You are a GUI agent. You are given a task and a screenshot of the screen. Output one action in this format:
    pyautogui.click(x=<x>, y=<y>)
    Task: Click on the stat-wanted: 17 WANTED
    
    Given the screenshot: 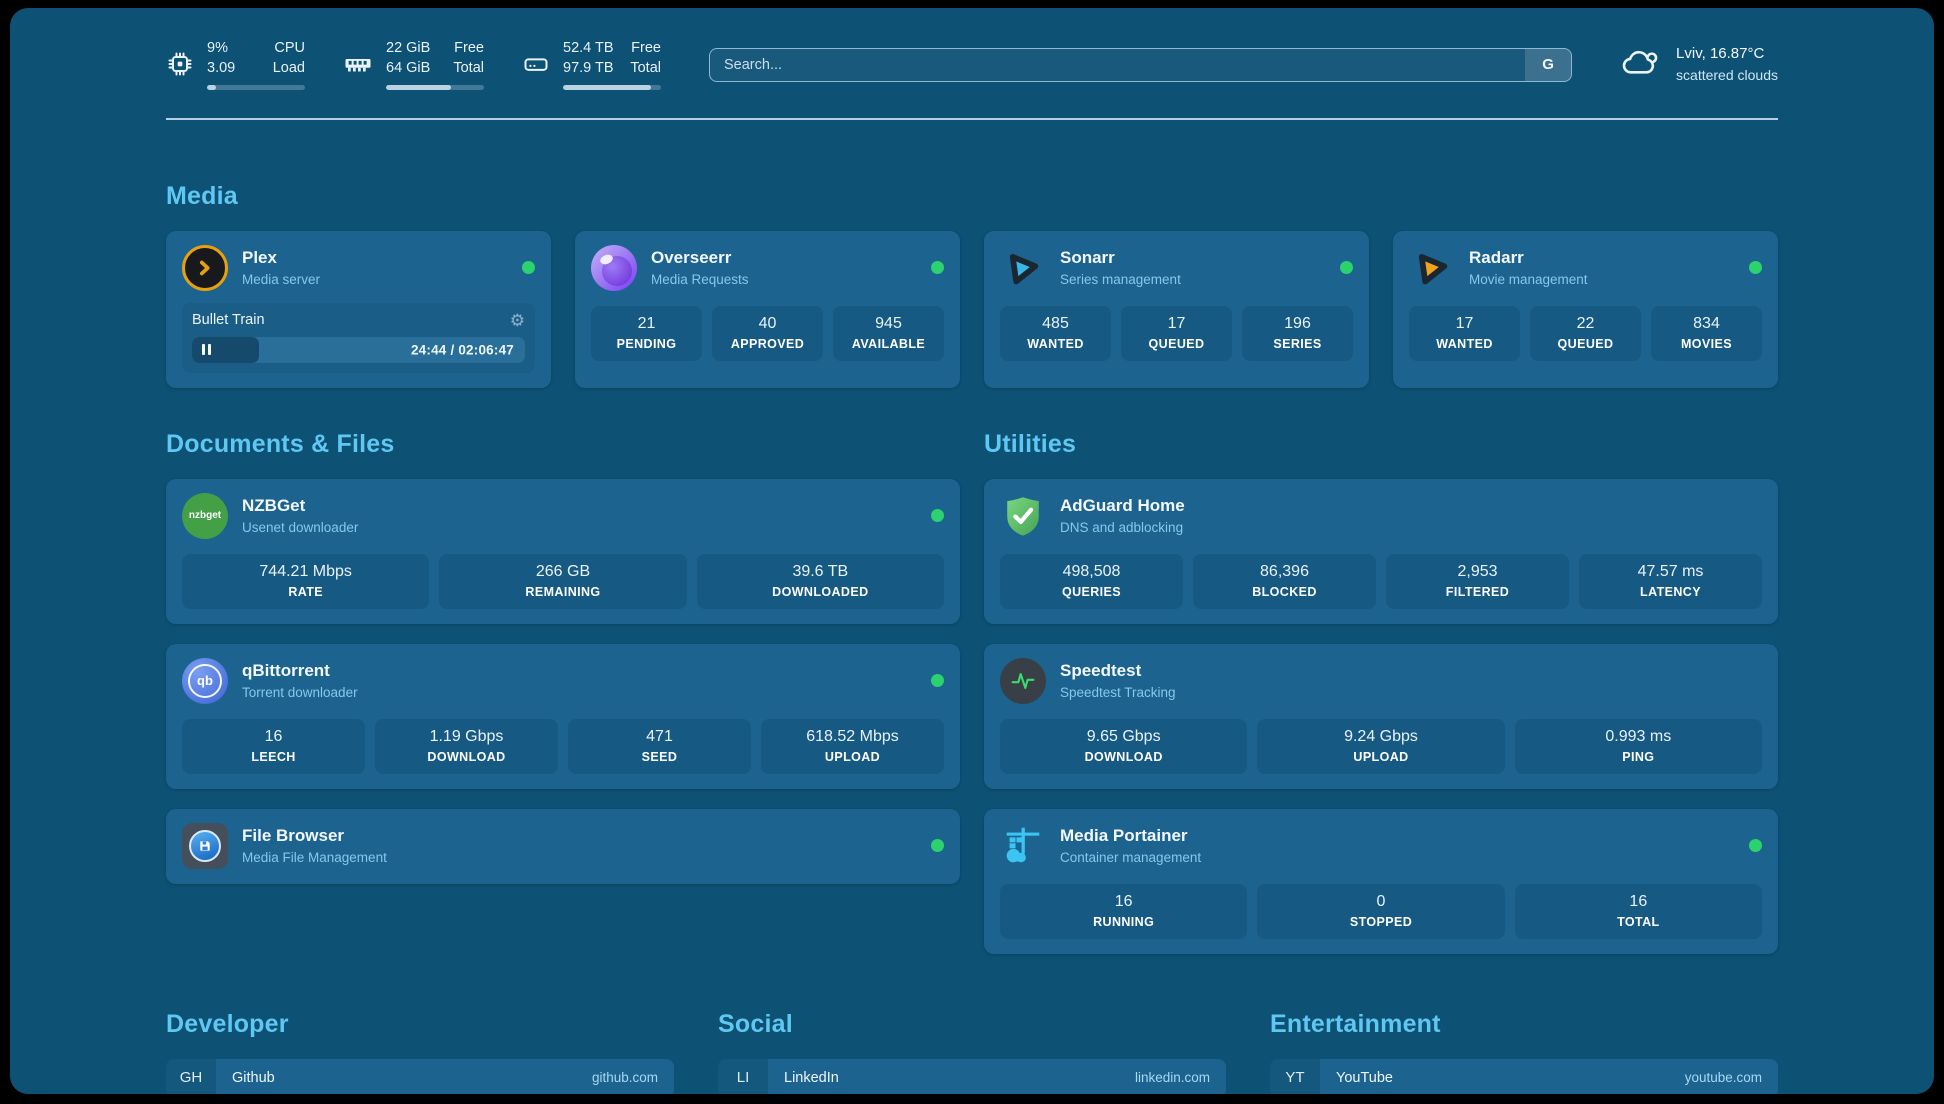 What is the action you would take?
    pyautogui.click(x=1464, y=333)
    